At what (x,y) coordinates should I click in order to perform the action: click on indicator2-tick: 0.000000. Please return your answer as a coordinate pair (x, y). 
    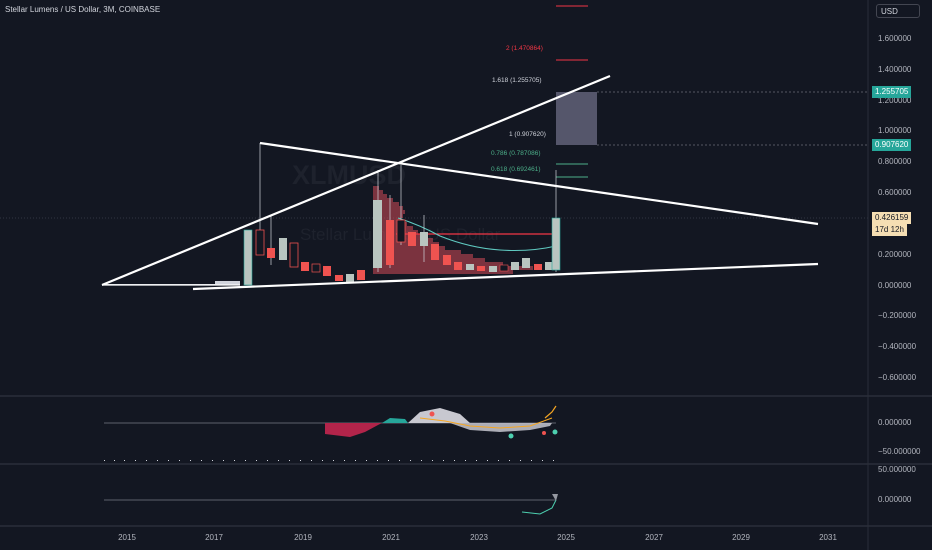
    Looking at the image, I should click on (895, 499).